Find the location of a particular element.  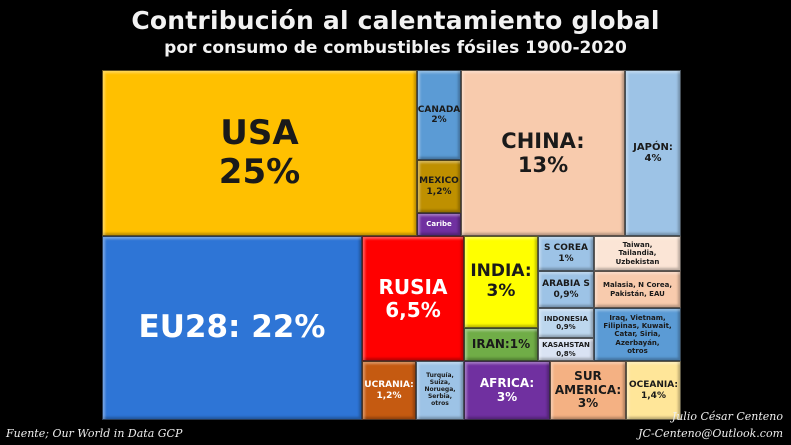

tile-rusia: RUSIA 6,5% is located at coordinates (413, 298).